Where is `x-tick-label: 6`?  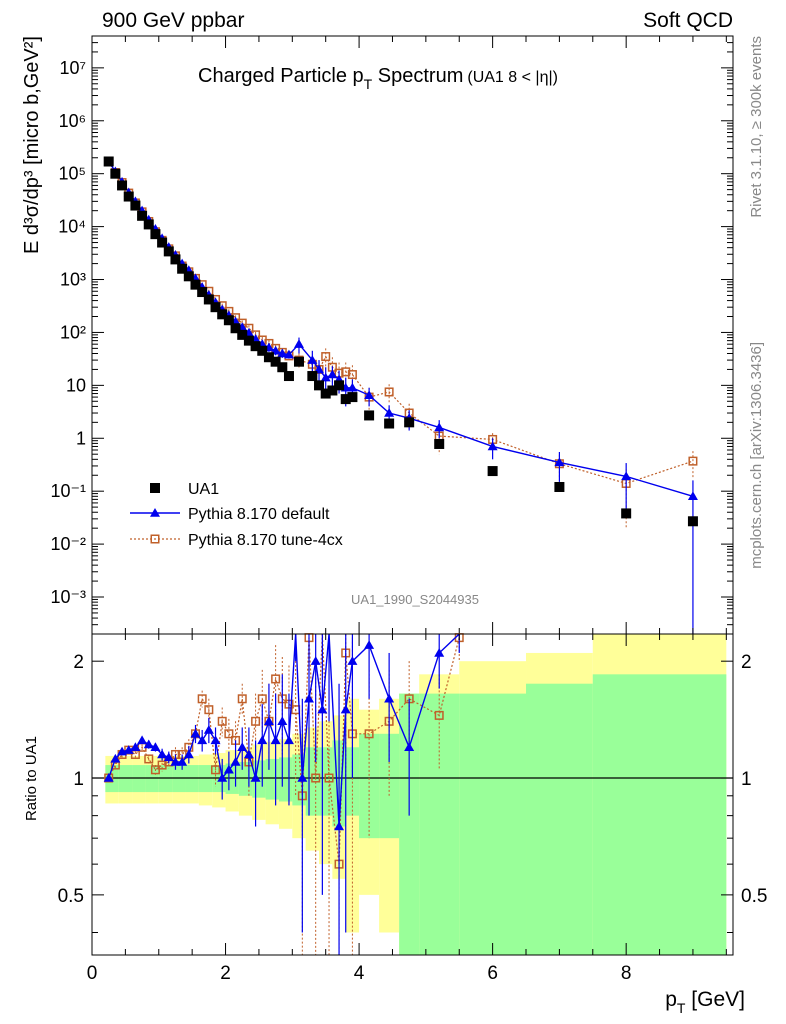 x-tick-label: 6 is located at coordinates (492, 973).